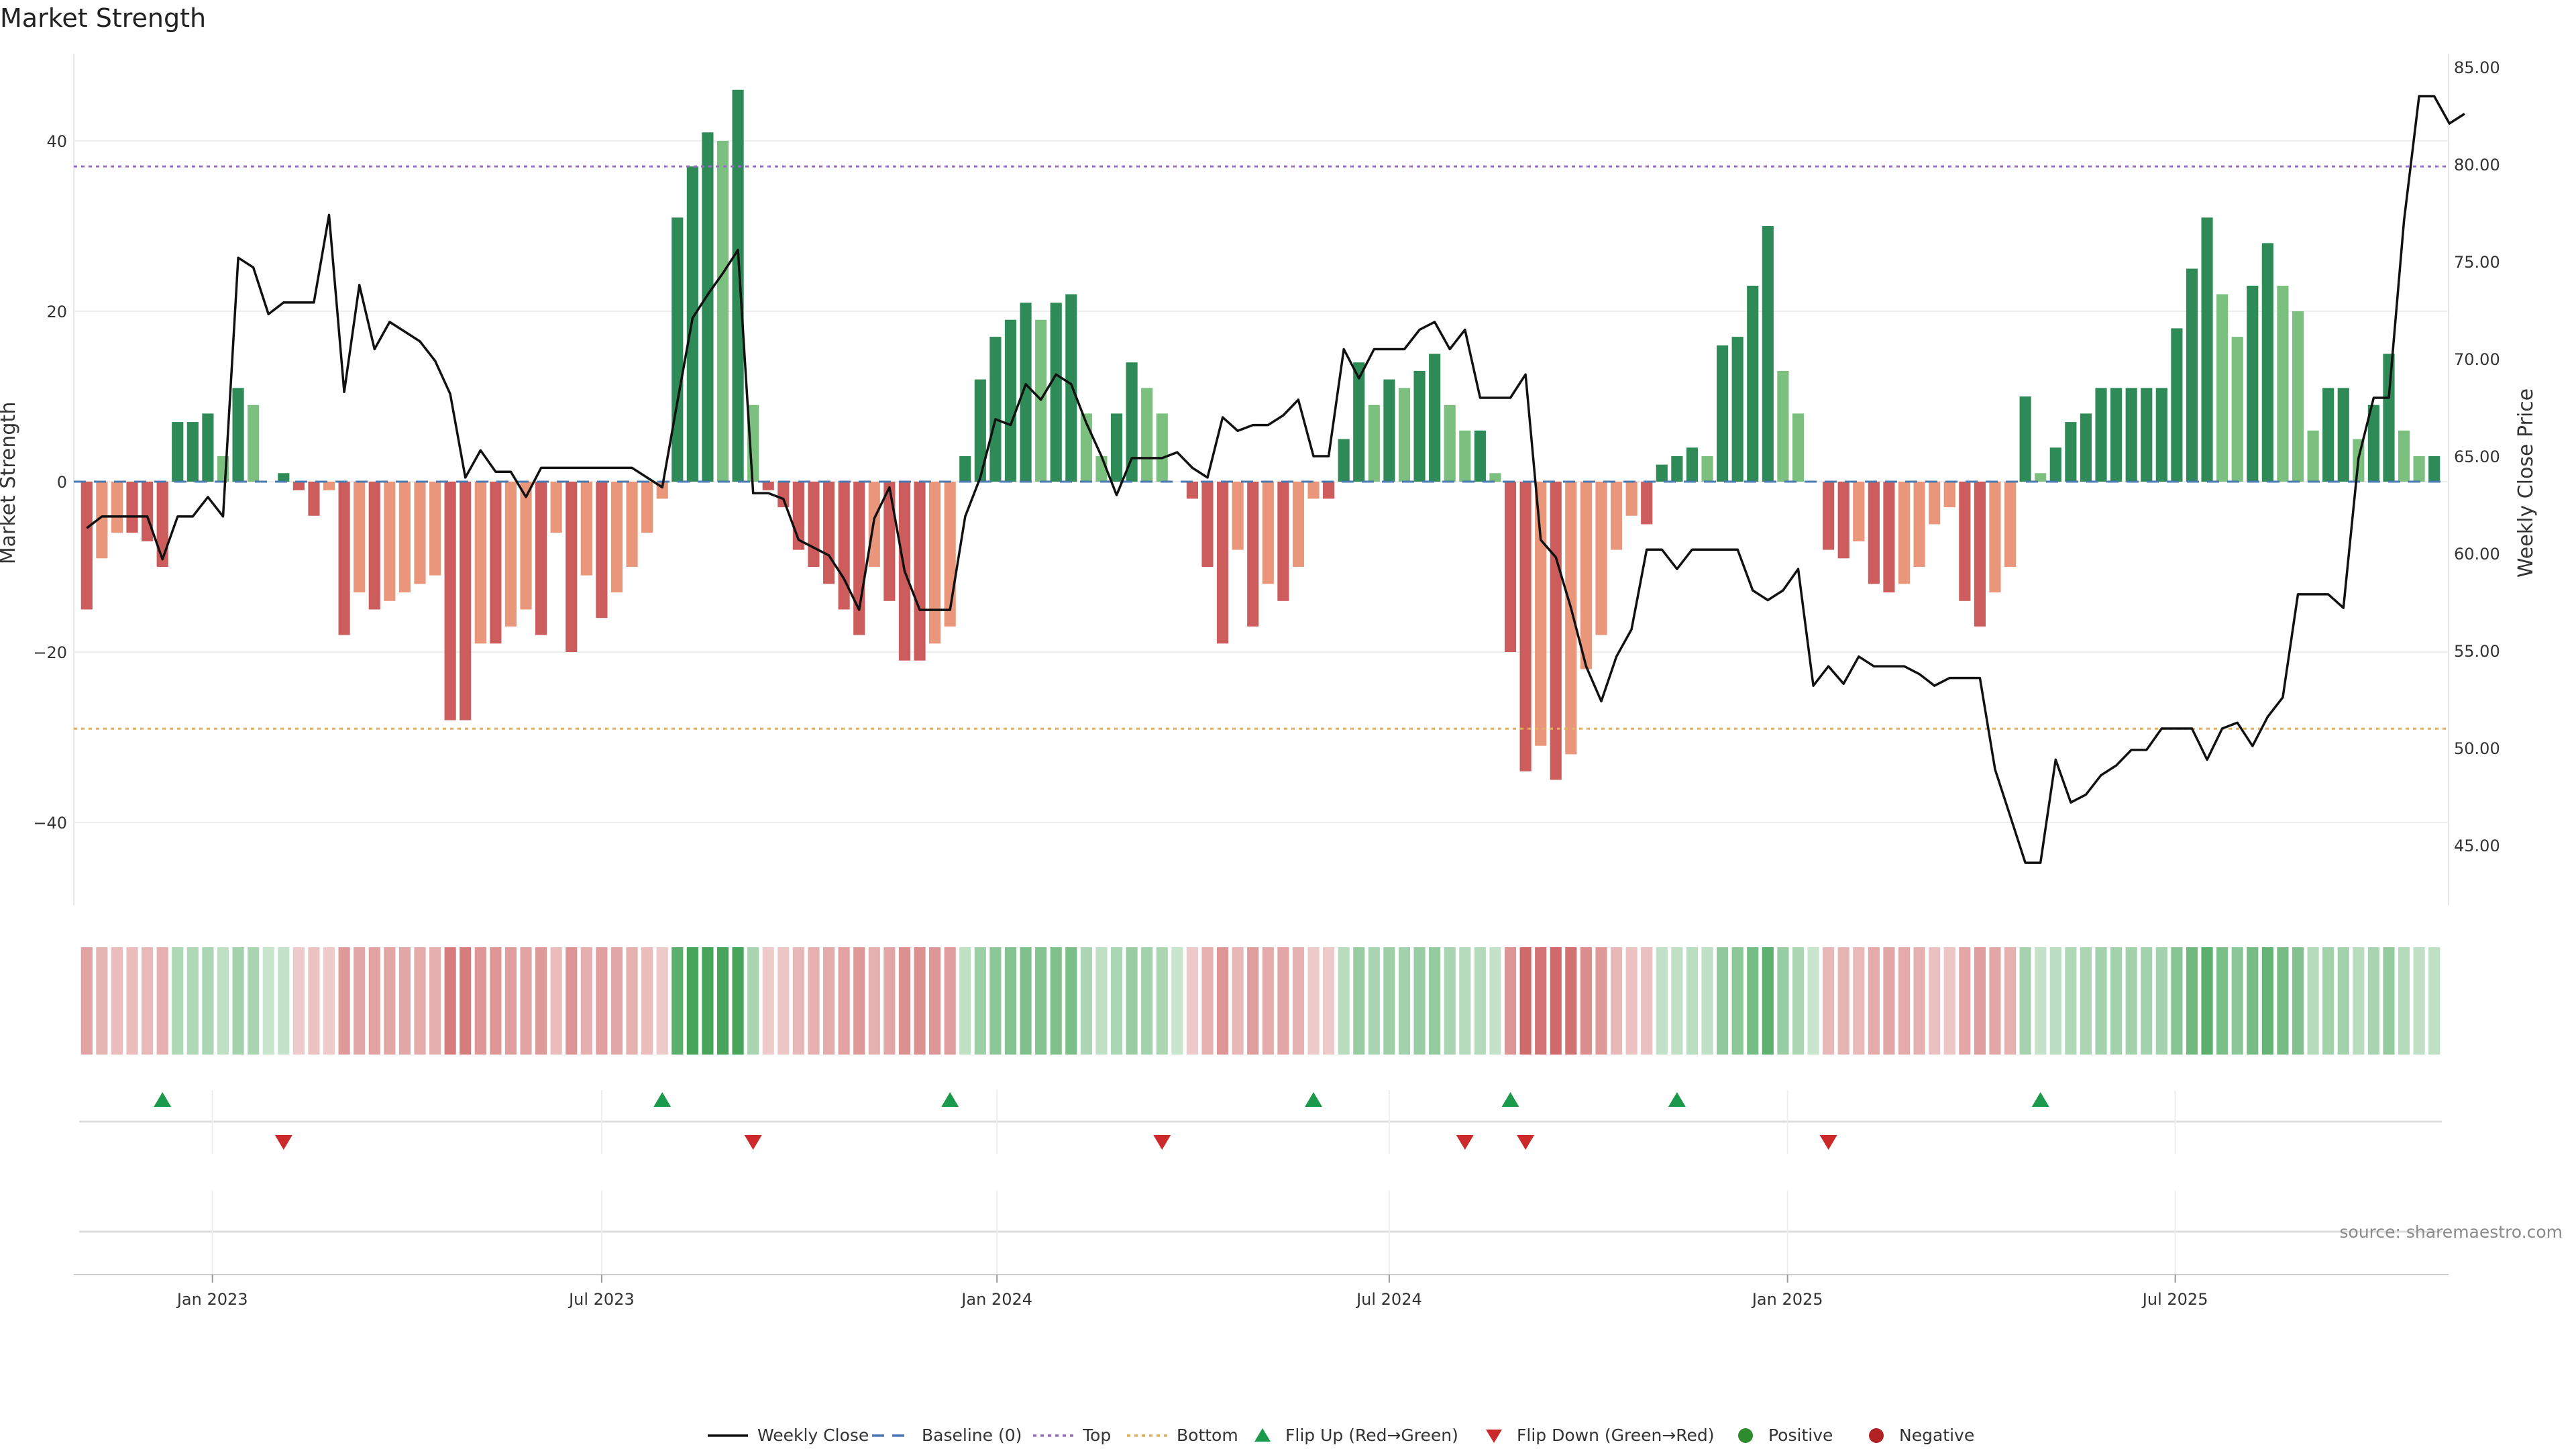  I want to click on flip-up-marker, so click(950, 1099).